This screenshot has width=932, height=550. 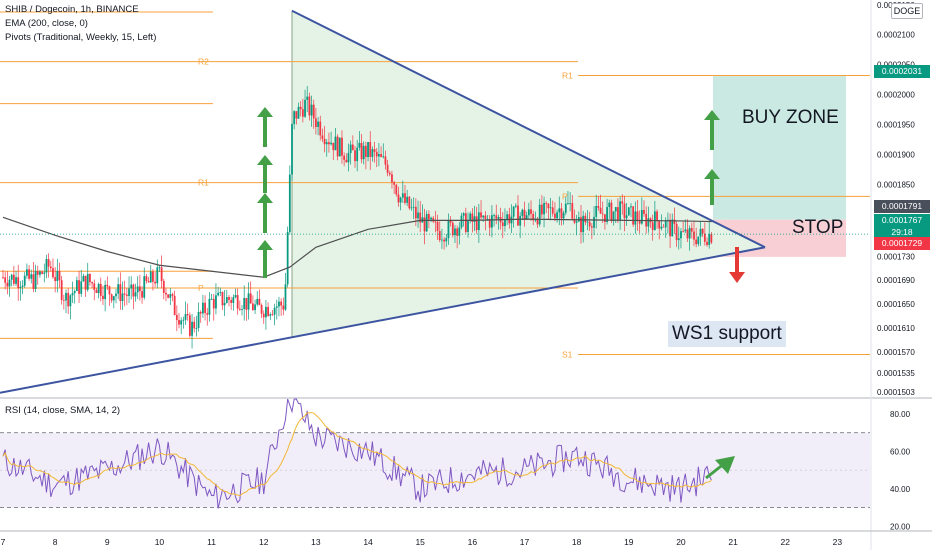 What do you see at coordinates (896, 35) in the screenshot?
I see `price-tick-label: 0.0002100` at bounding box center [896, 35].